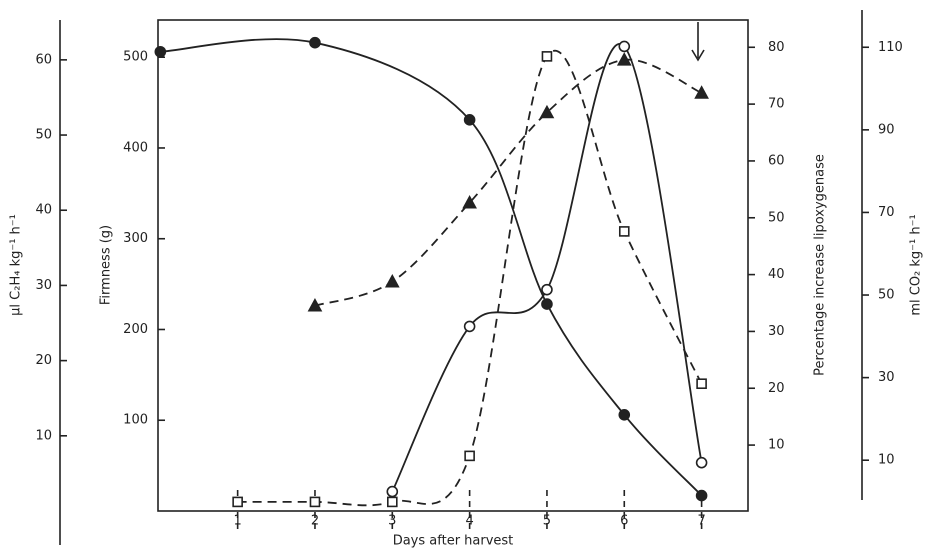 This screenshot has width=932, height=553. Describe the element at coordinates (916, 264) in the screenshot. I see `y4-axis-label: ml CO₂ kg⁻¹ h⁻¹` at that location.